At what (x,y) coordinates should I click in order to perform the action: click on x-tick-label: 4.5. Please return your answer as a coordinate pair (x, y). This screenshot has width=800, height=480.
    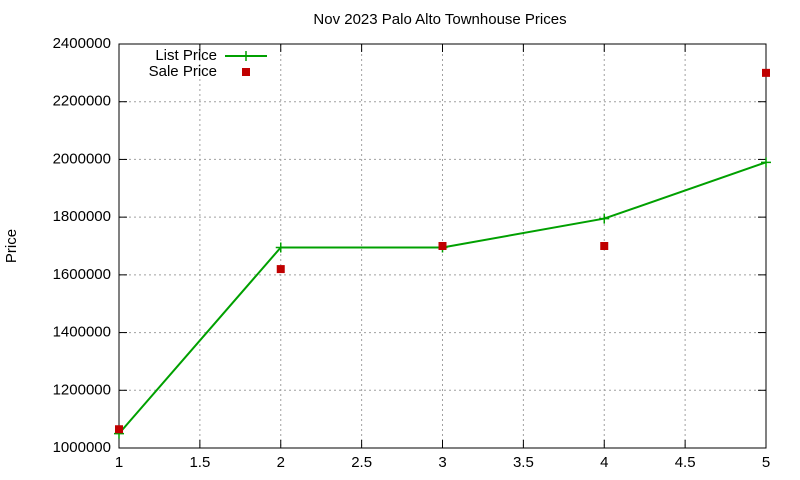
    Looking at the image, I should click on (685, 462).